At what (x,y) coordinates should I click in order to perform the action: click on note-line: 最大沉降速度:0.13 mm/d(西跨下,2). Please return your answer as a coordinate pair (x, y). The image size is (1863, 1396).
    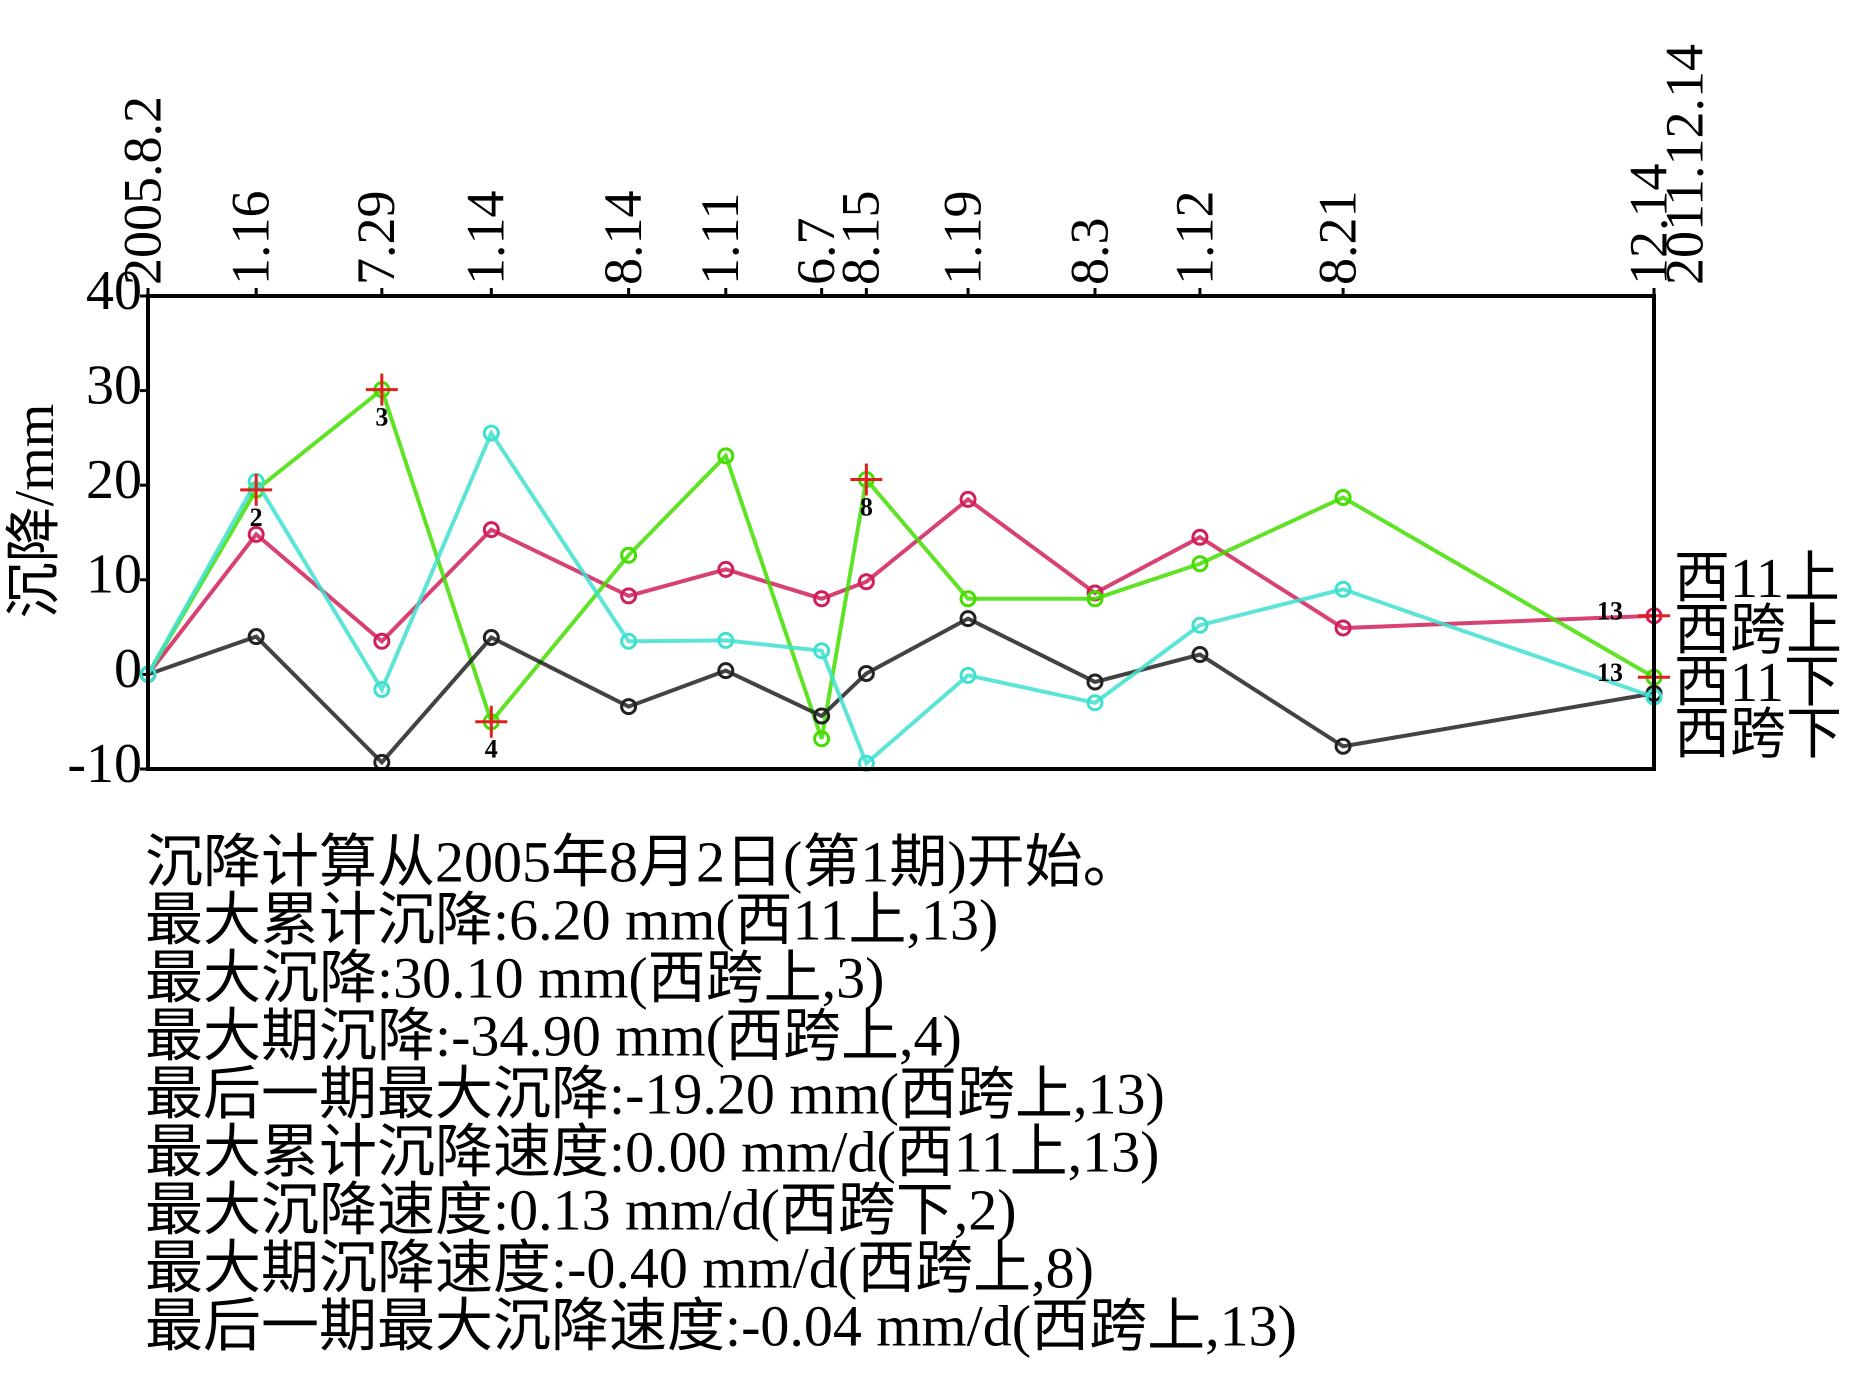
    Looking at the image, I should click on (581, 1209).